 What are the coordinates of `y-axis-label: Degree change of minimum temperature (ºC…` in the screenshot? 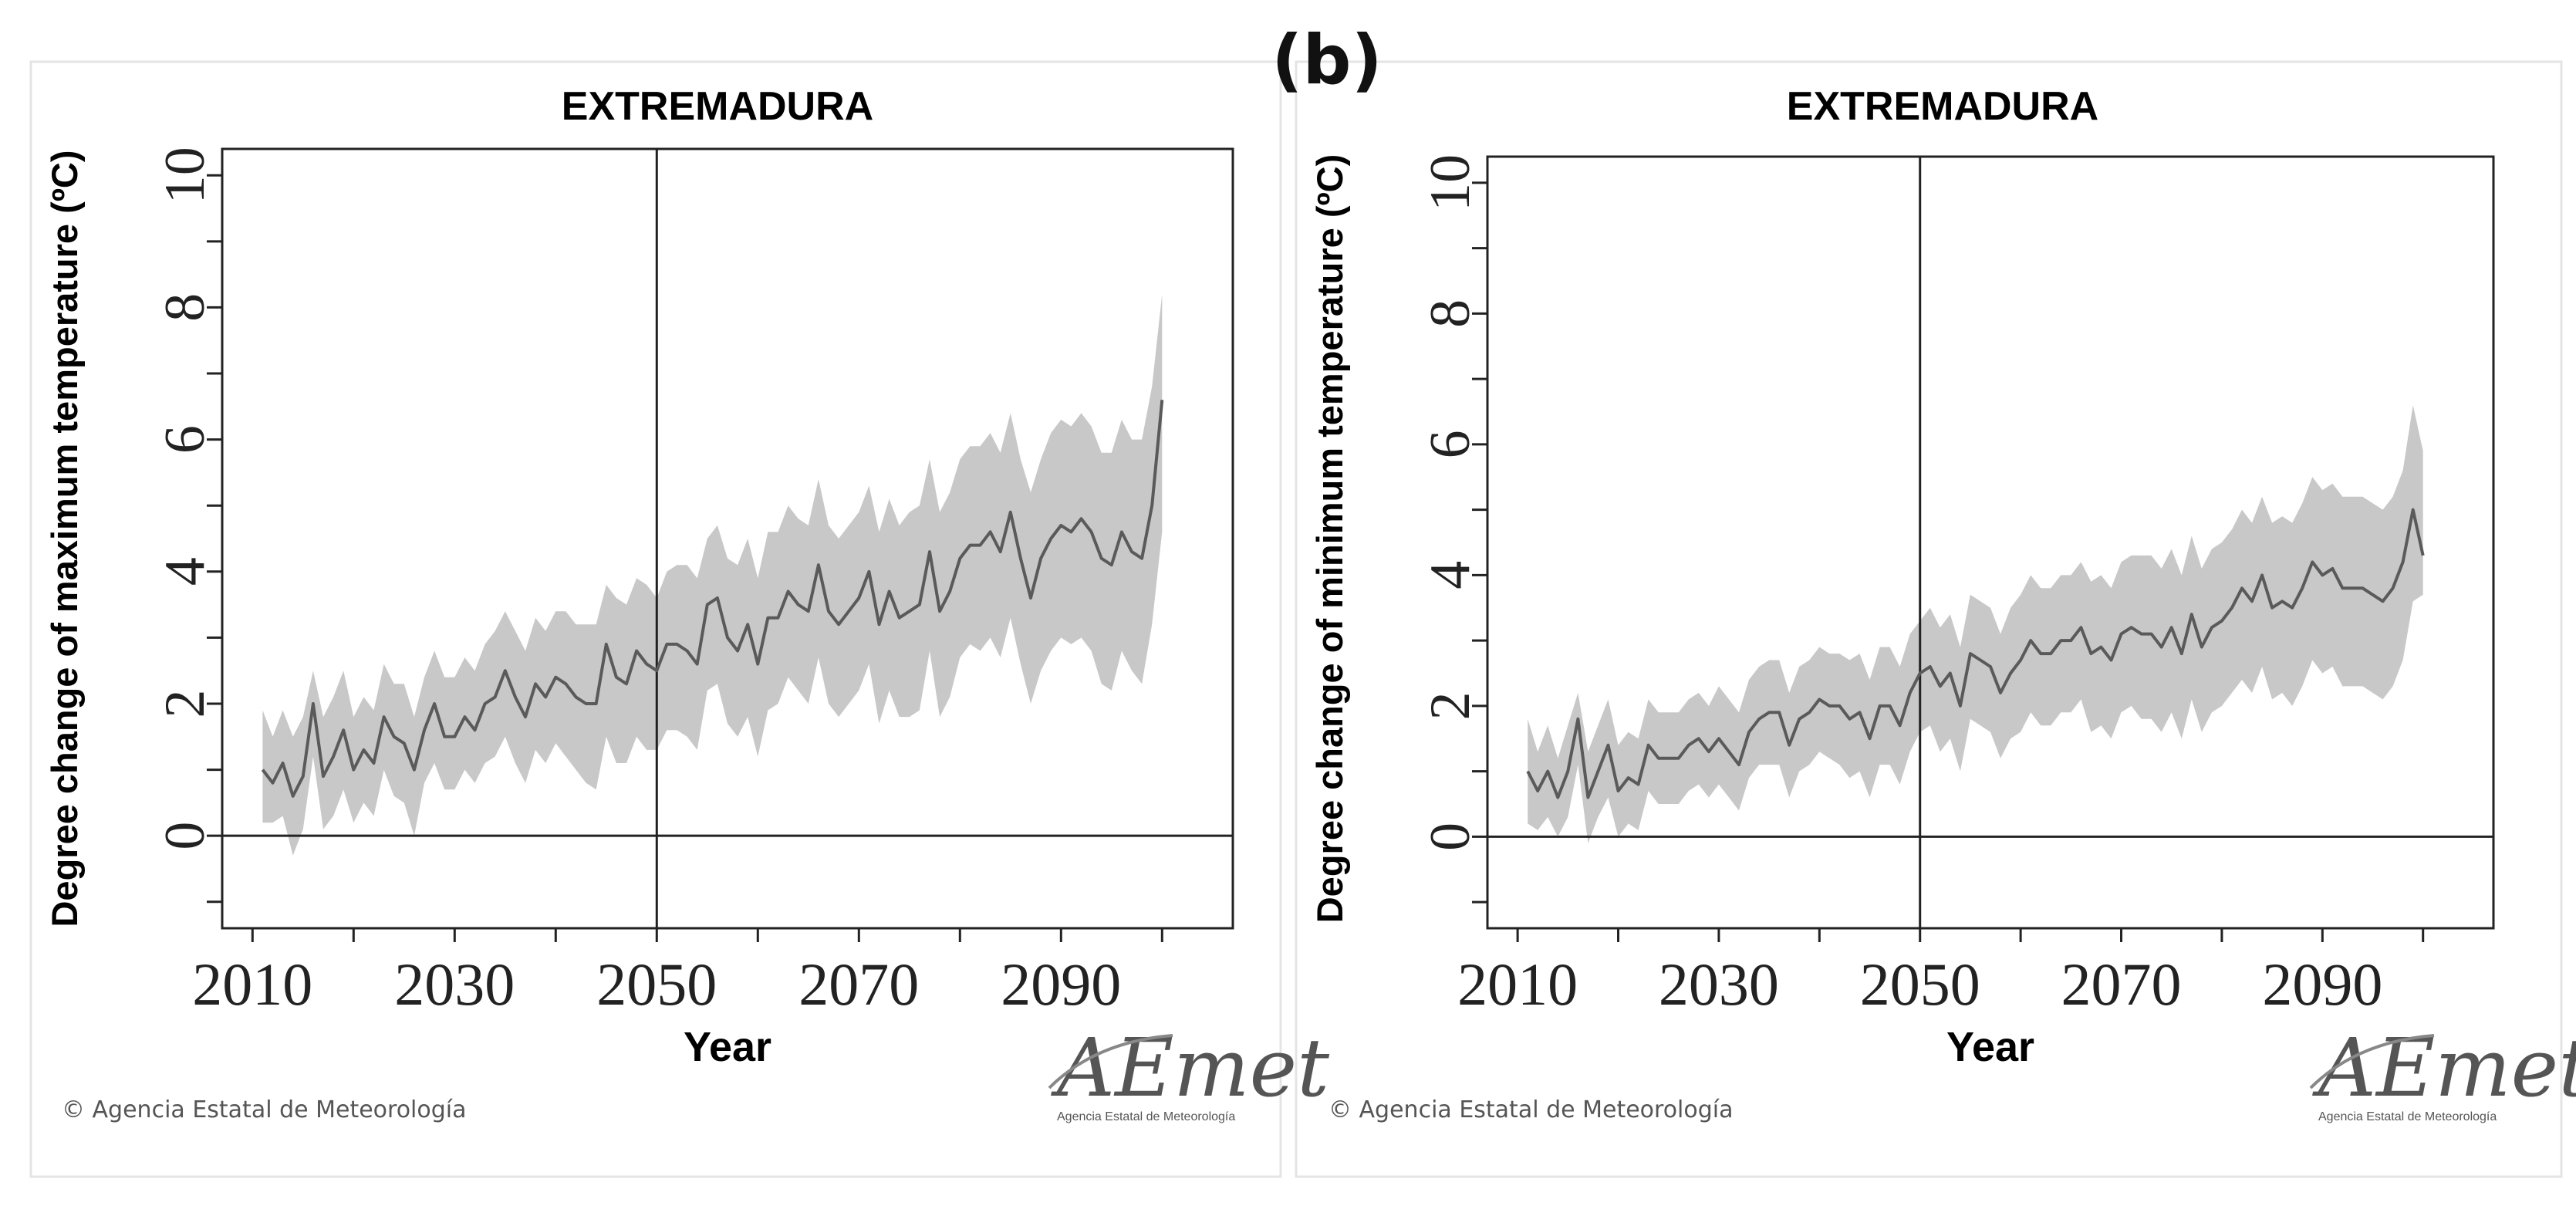 It's located at (1329, 539).